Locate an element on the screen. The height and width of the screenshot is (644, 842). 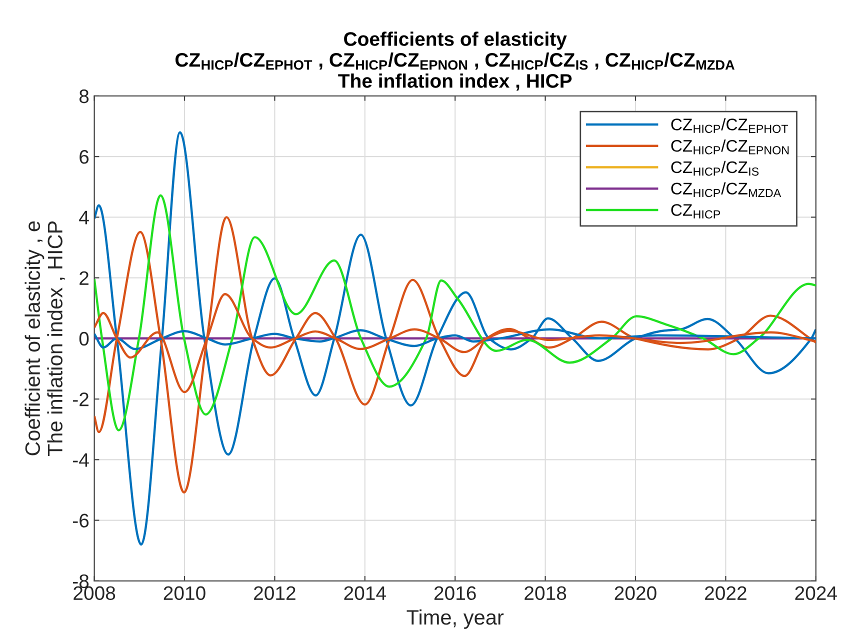
x-axis-title: Time, year is located at coordinates (455, 619).